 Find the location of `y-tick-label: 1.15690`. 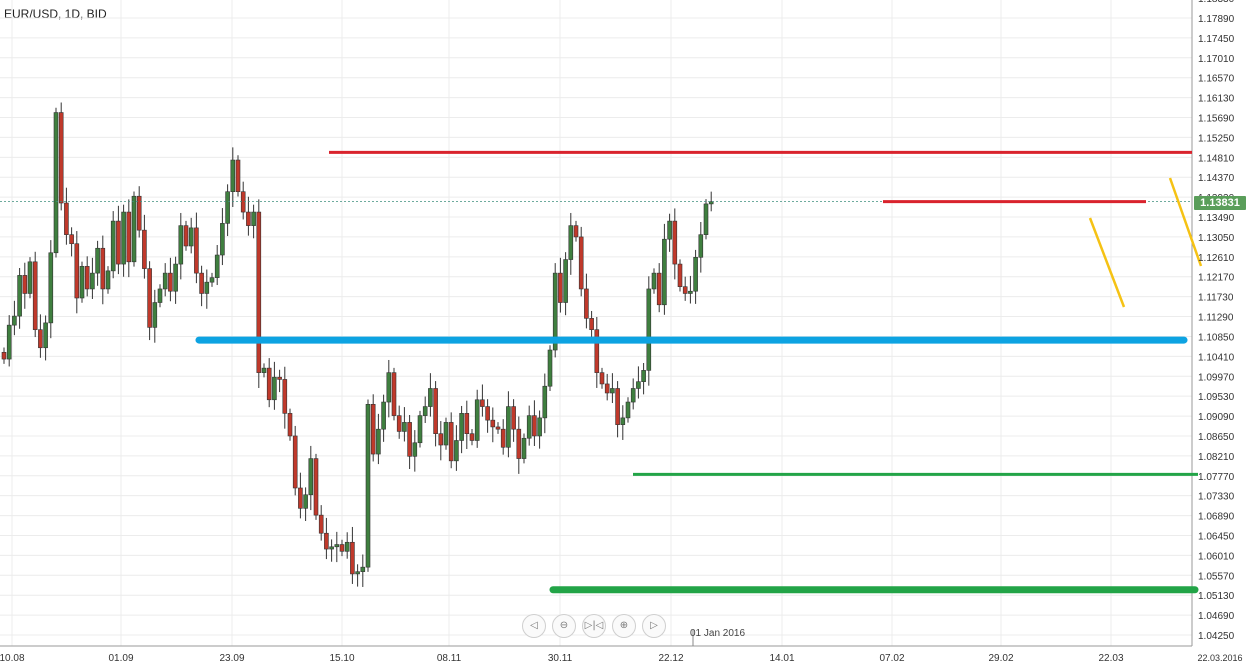

y-tick-label: 1.15690 is located at coordinates (1216, 119).